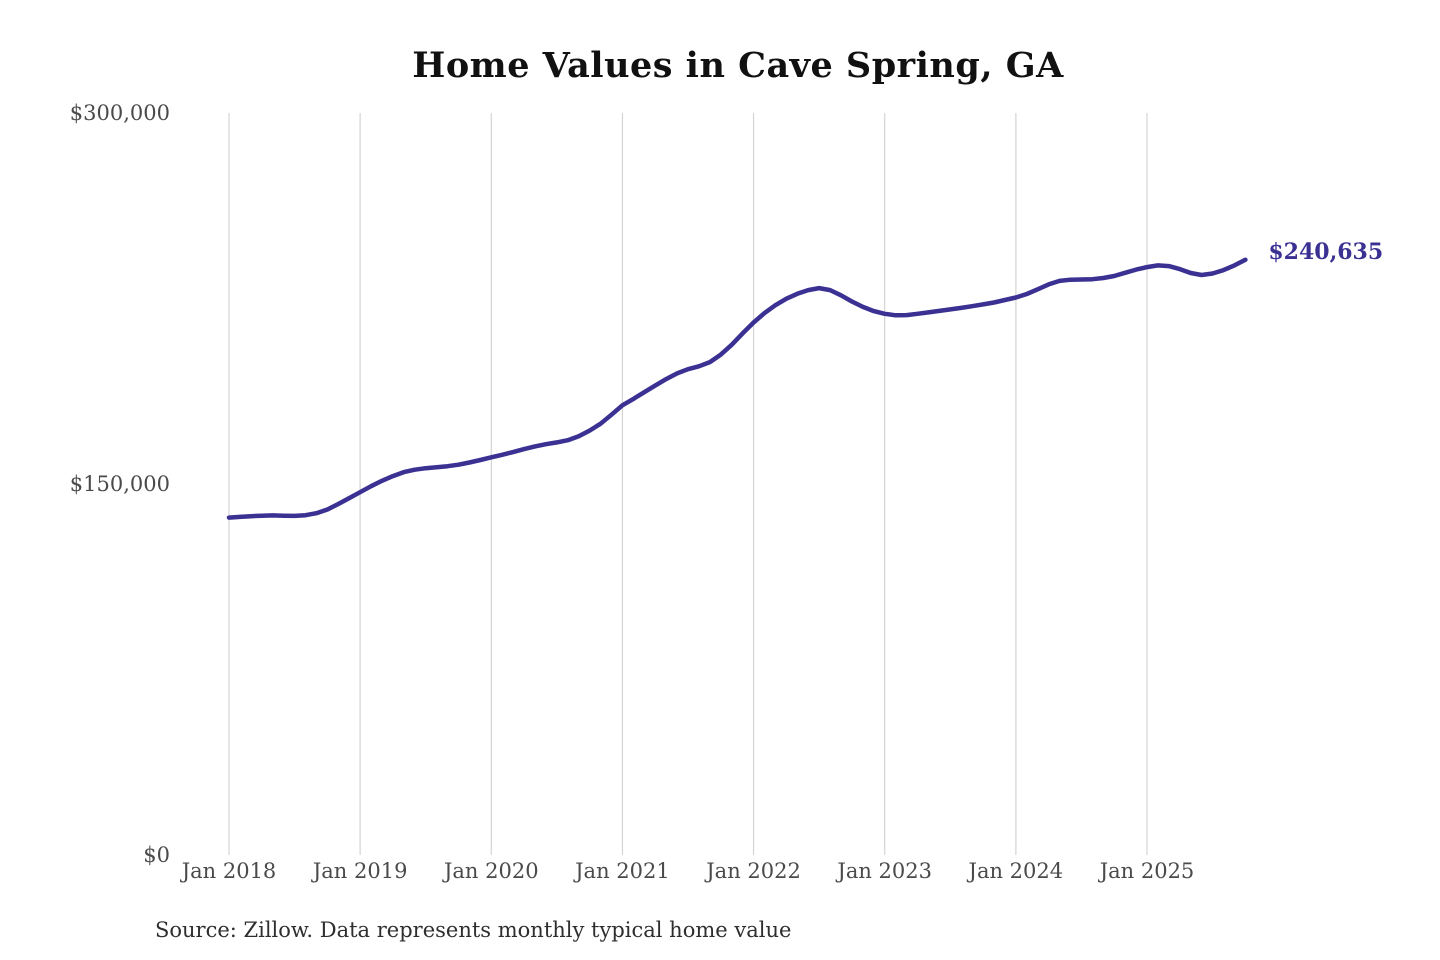  What do you see at coordinates (1326, 251) in the screenshot?
I see `latest-value-label: $240,635` at bounding box center [1326, 251].